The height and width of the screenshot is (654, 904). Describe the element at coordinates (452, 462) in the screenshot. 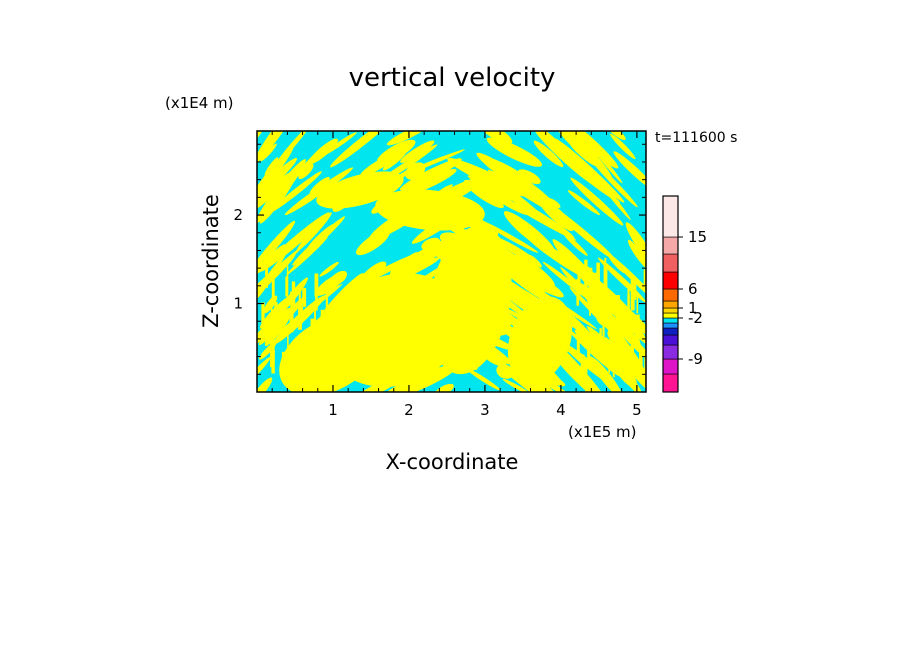

I see `x-axis-label: X-coordinate` at that location.